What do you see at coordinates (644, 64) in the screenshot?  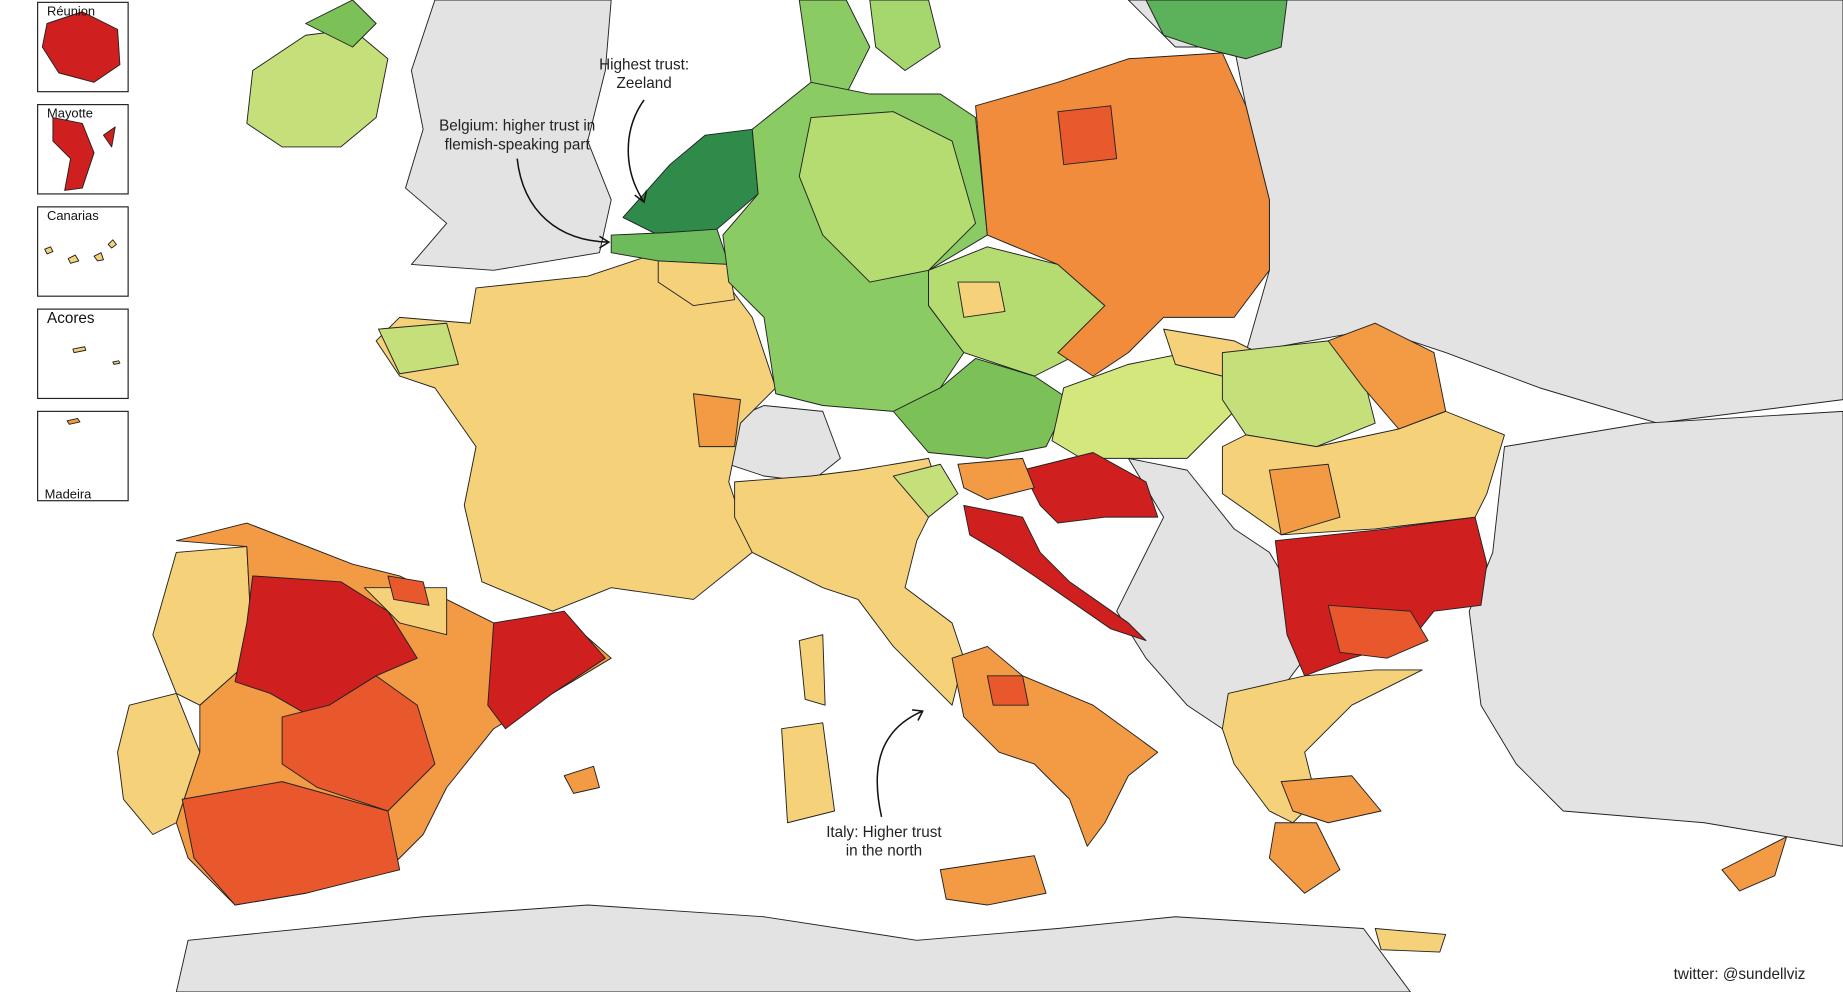 I see `annotation-line: Highest trust:` at bounding box center [644, 64].